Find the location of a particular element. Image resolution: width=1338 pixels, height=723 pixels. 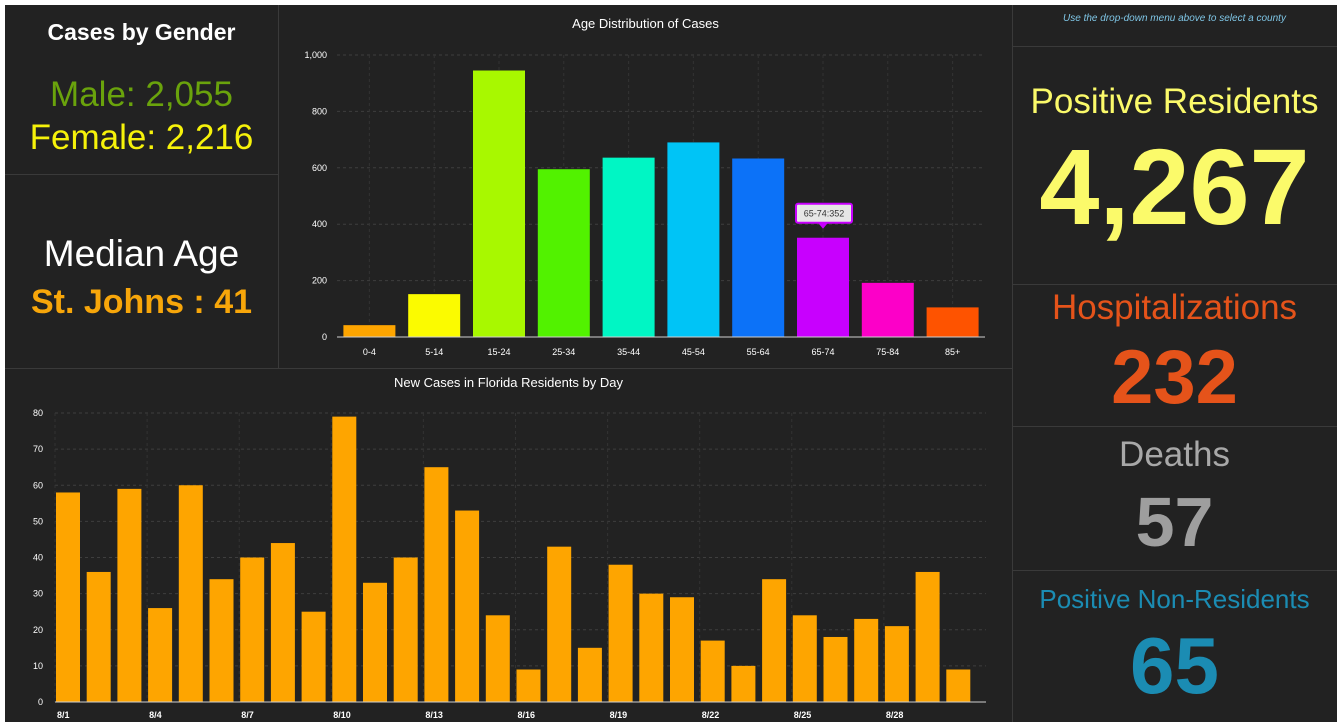

male-count: Male: 2,055 is located at coordinates (141, 94).